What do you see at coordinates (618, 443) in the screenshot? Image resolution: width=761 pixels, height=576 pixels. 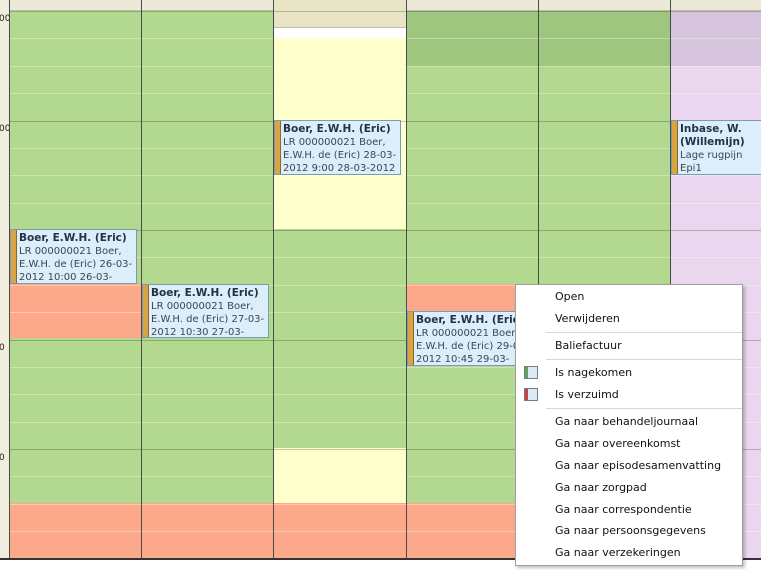 I see `menu-item-label: Ga naar overeenkomst` at bounding box center [618, 443].